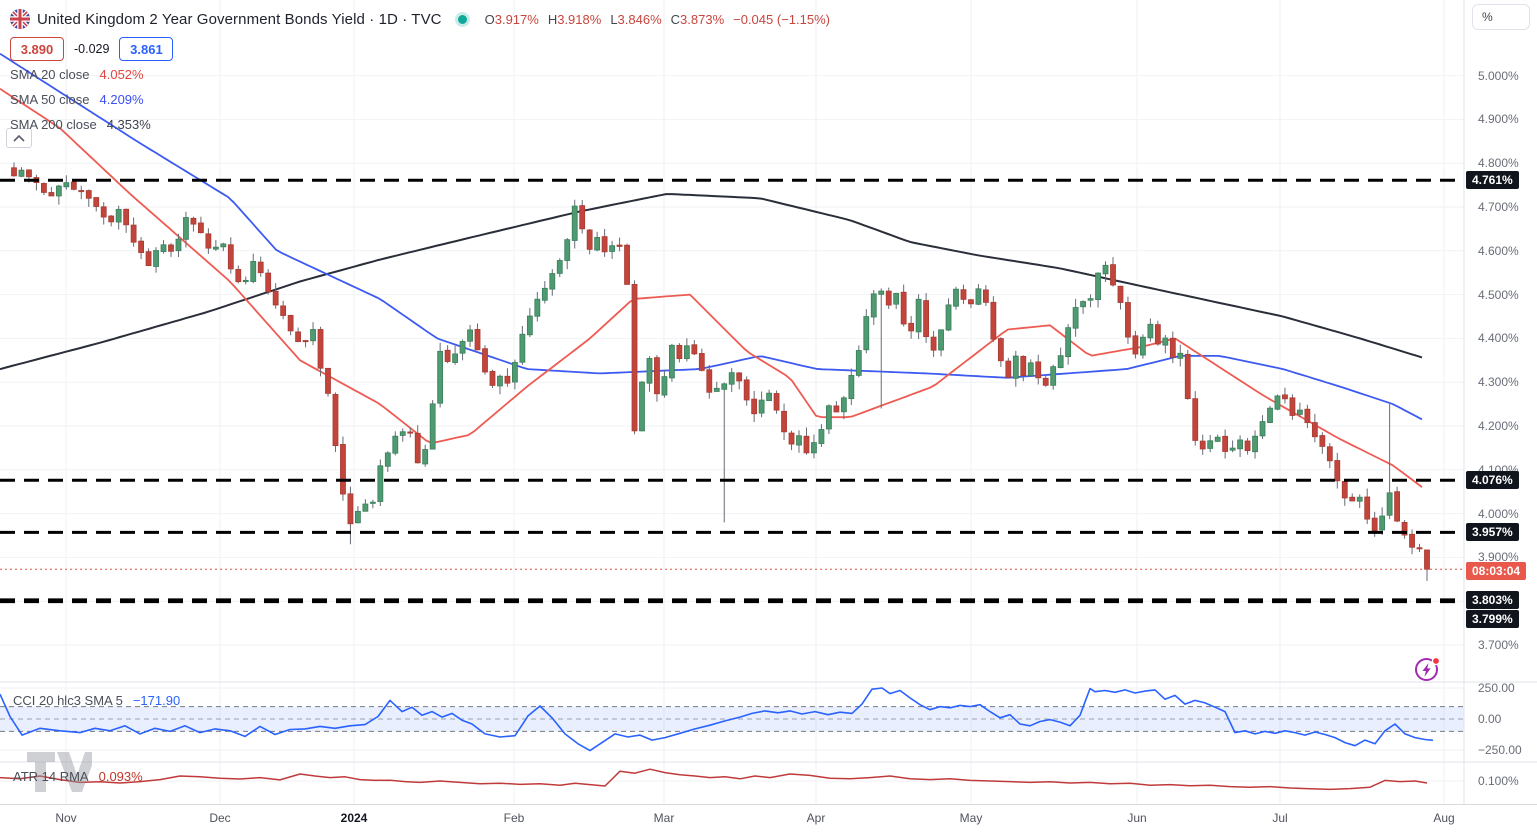 This screenshot has width=1537, height=832. What do you see at coordinates (514, 818) in the screenshot?
I see `time-axis-label: Feb` at bounding box center [514, 818].